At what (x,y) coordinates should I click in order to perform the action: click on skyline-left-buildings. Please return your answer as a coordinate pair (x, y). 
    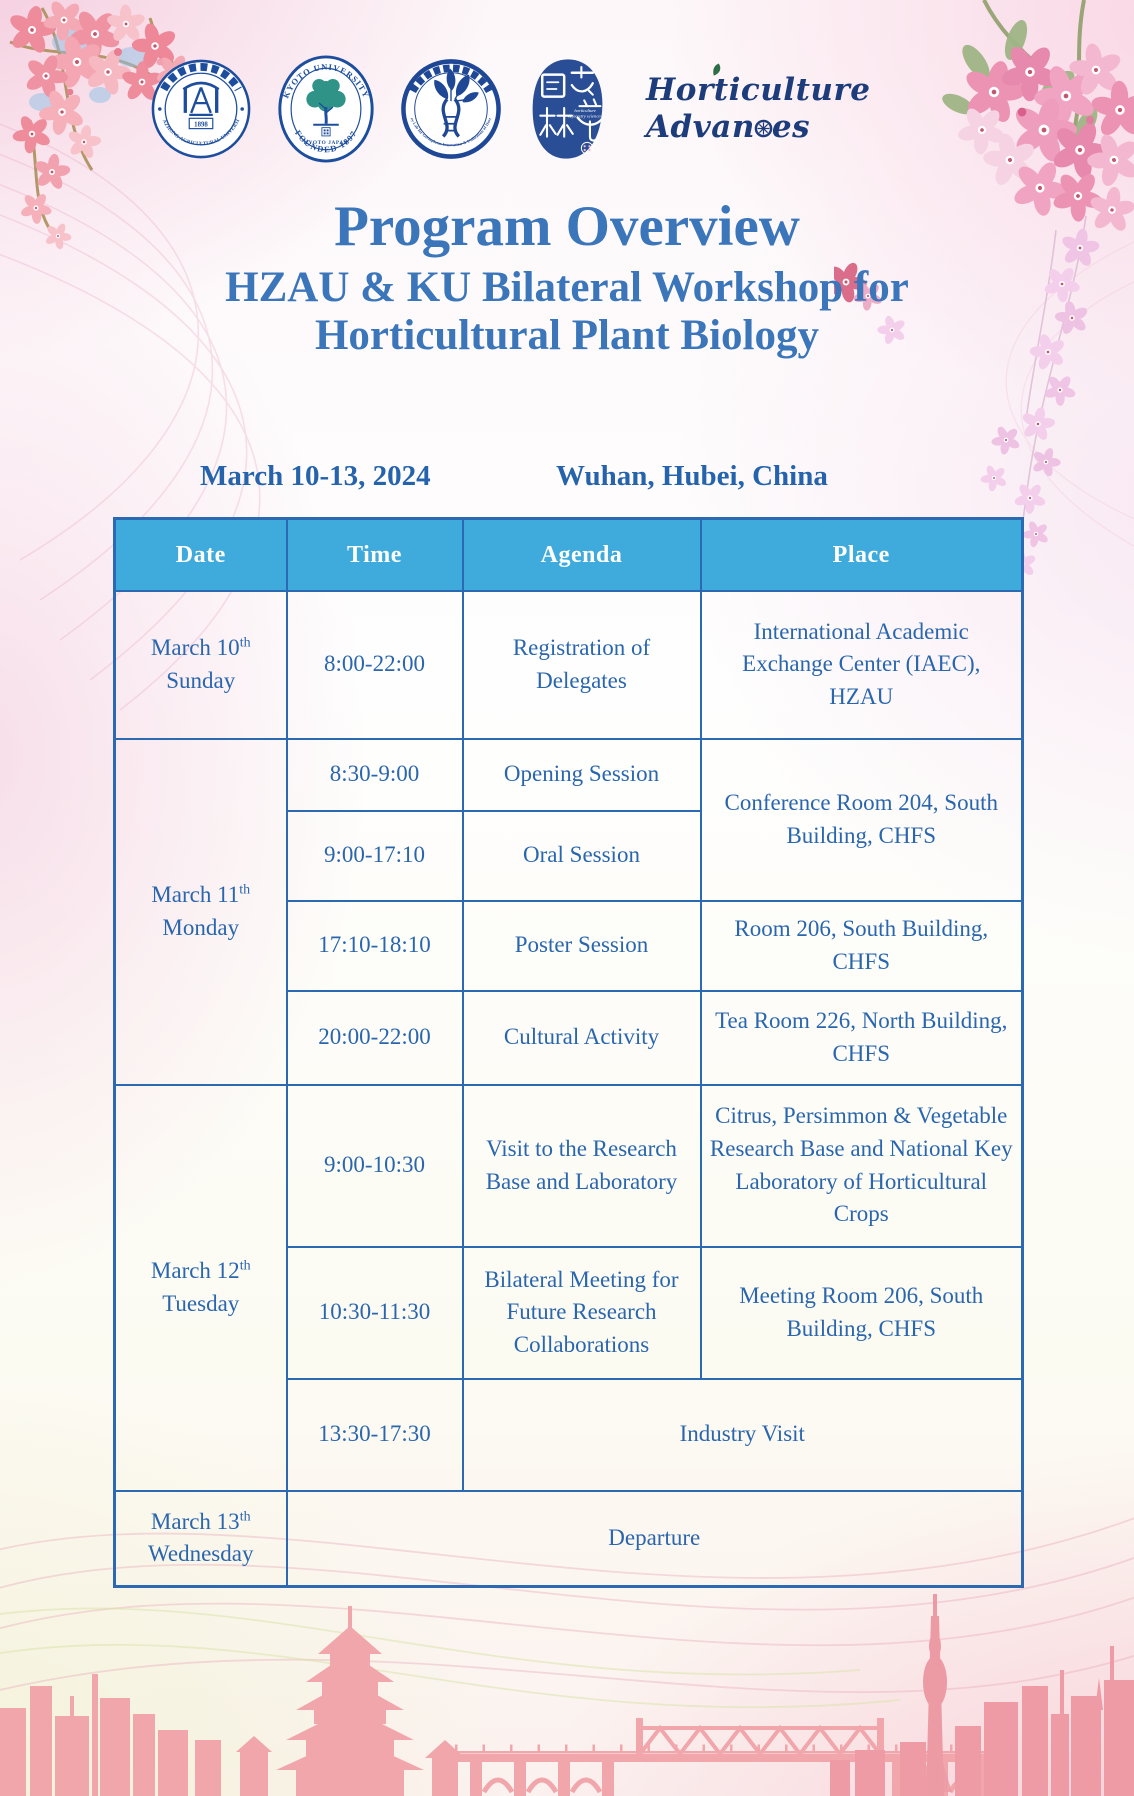
    Looking at the image, I should click on (136, 1735).